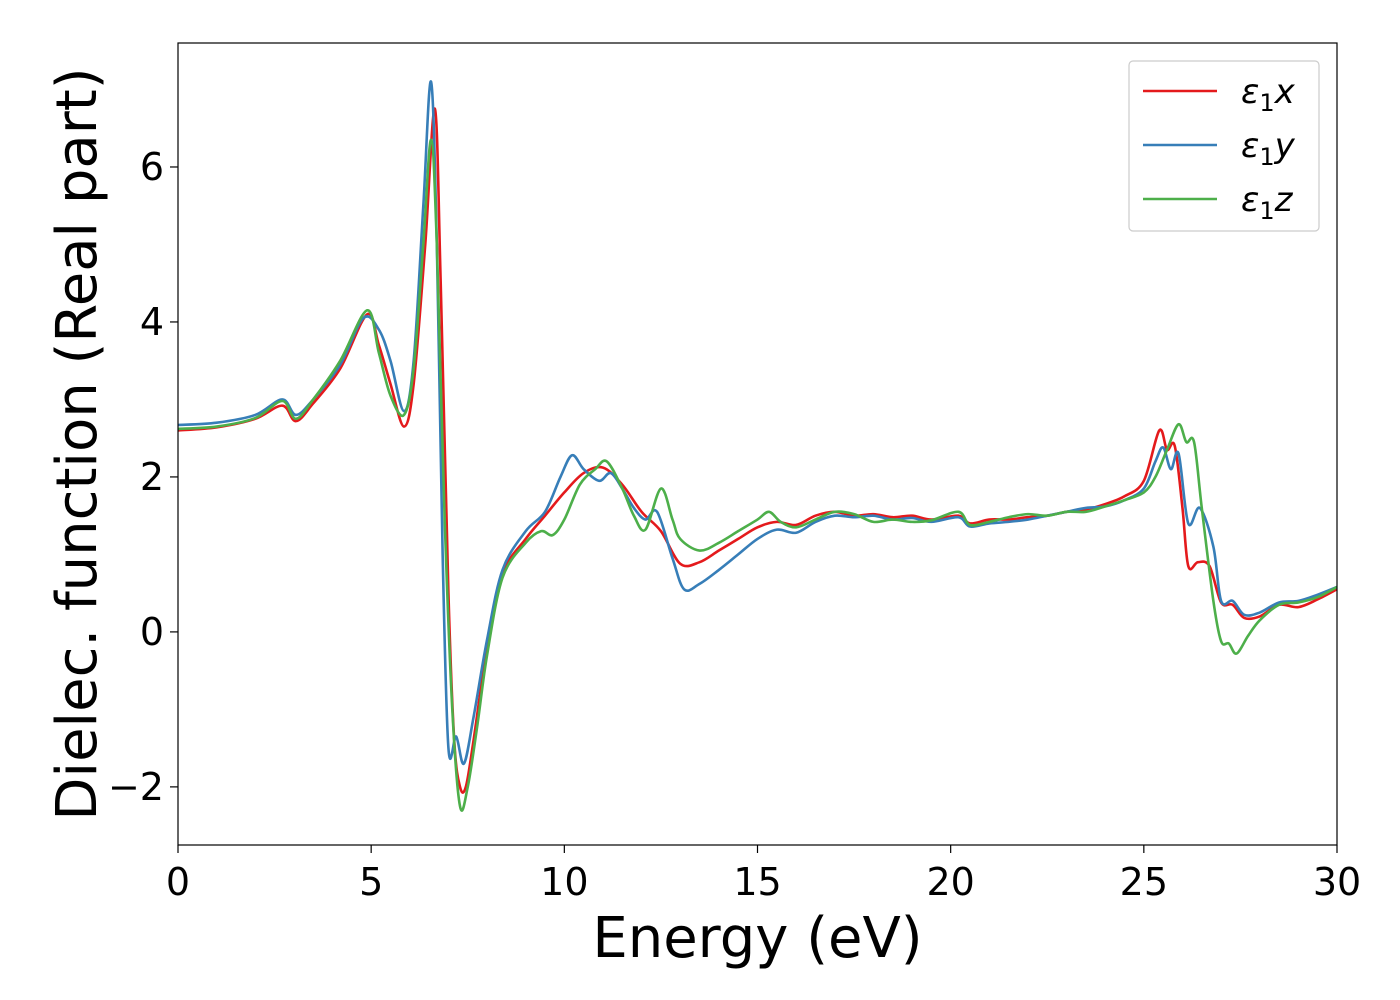 The image size is (1400, 1000). What do you see at coordinates (757, 882) in the screenshot?
I see `x-tick-label: 15` at bounding box center [757, 882].